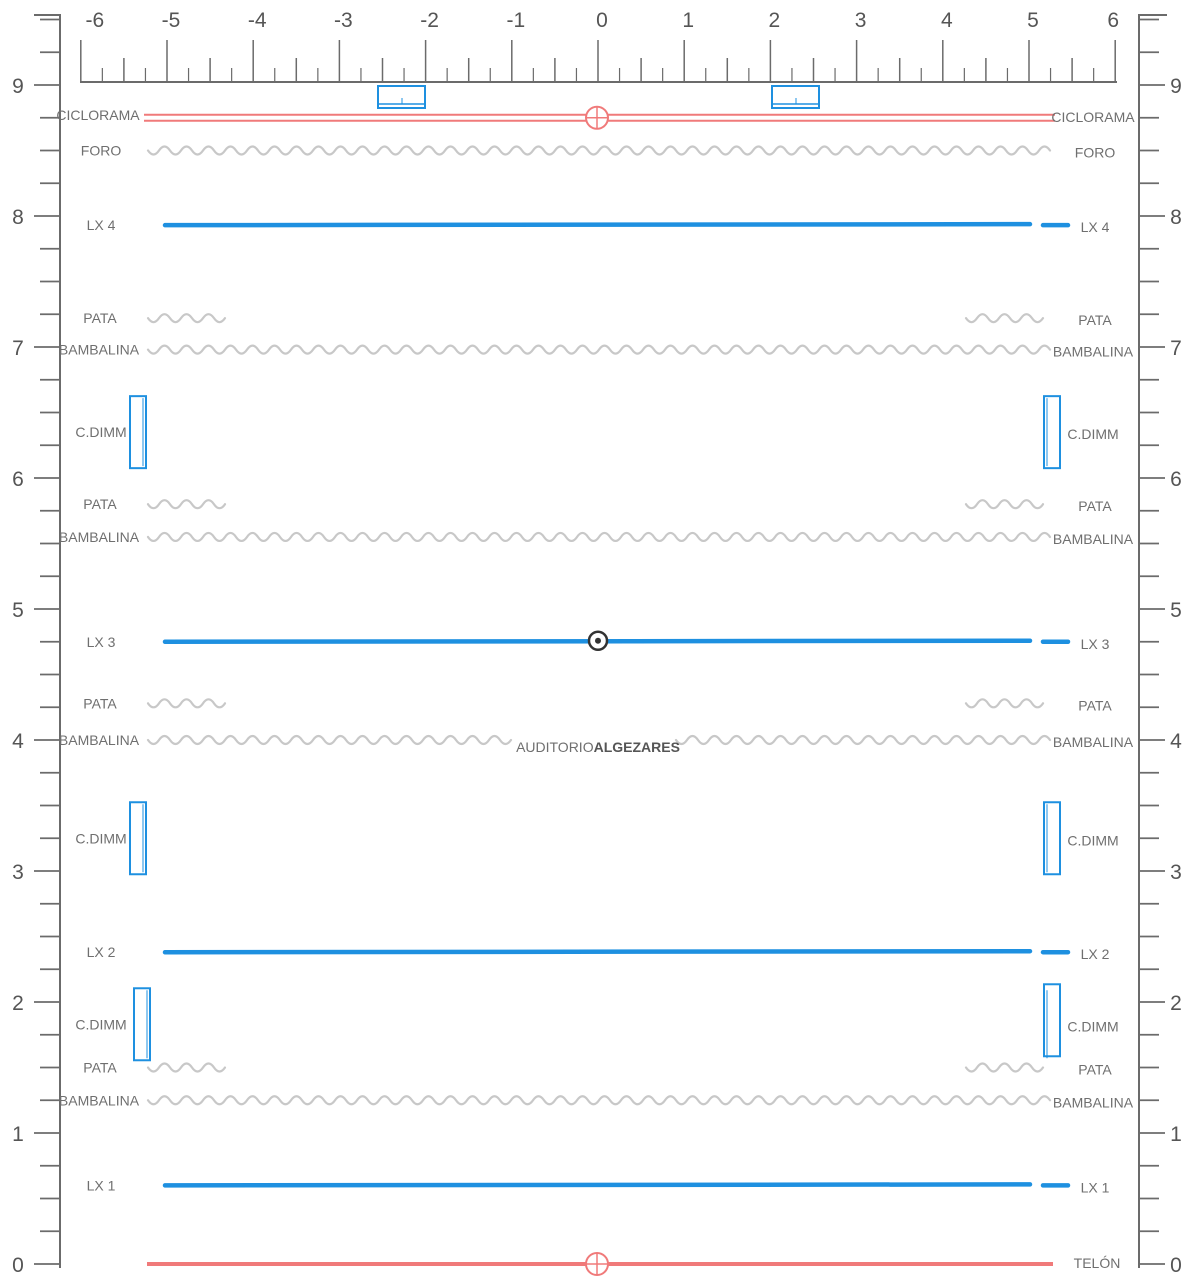 The image size is (1193, 1286). What do you see at coordinates (1176, 479) in the screenshot?
I see `right-ruler-label: 6` at bounding box center [1176, 479].